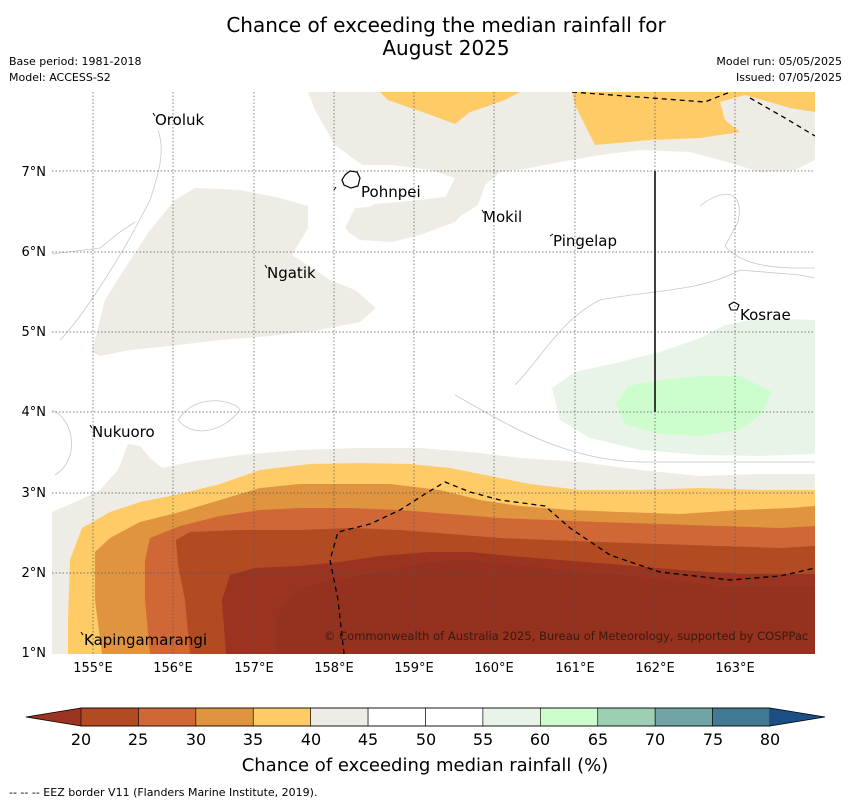 The width and height of the screenshot is (850, 804). Describe the element at coordinates (234, 272) in the screenshot. I see `contour-40-45-west` at that location.